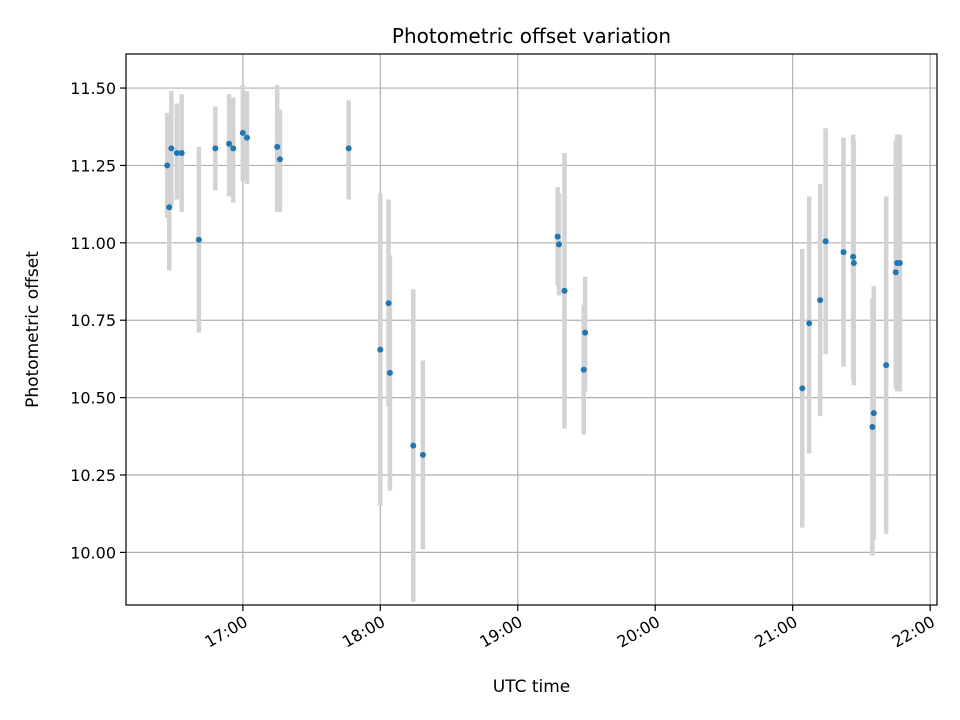 This screenshot has width=960, height=720. What do you see at coordinates (93, 88) in the screenshot?
I see `y-tick-label: 11.50` at bounding box center [93, 88].